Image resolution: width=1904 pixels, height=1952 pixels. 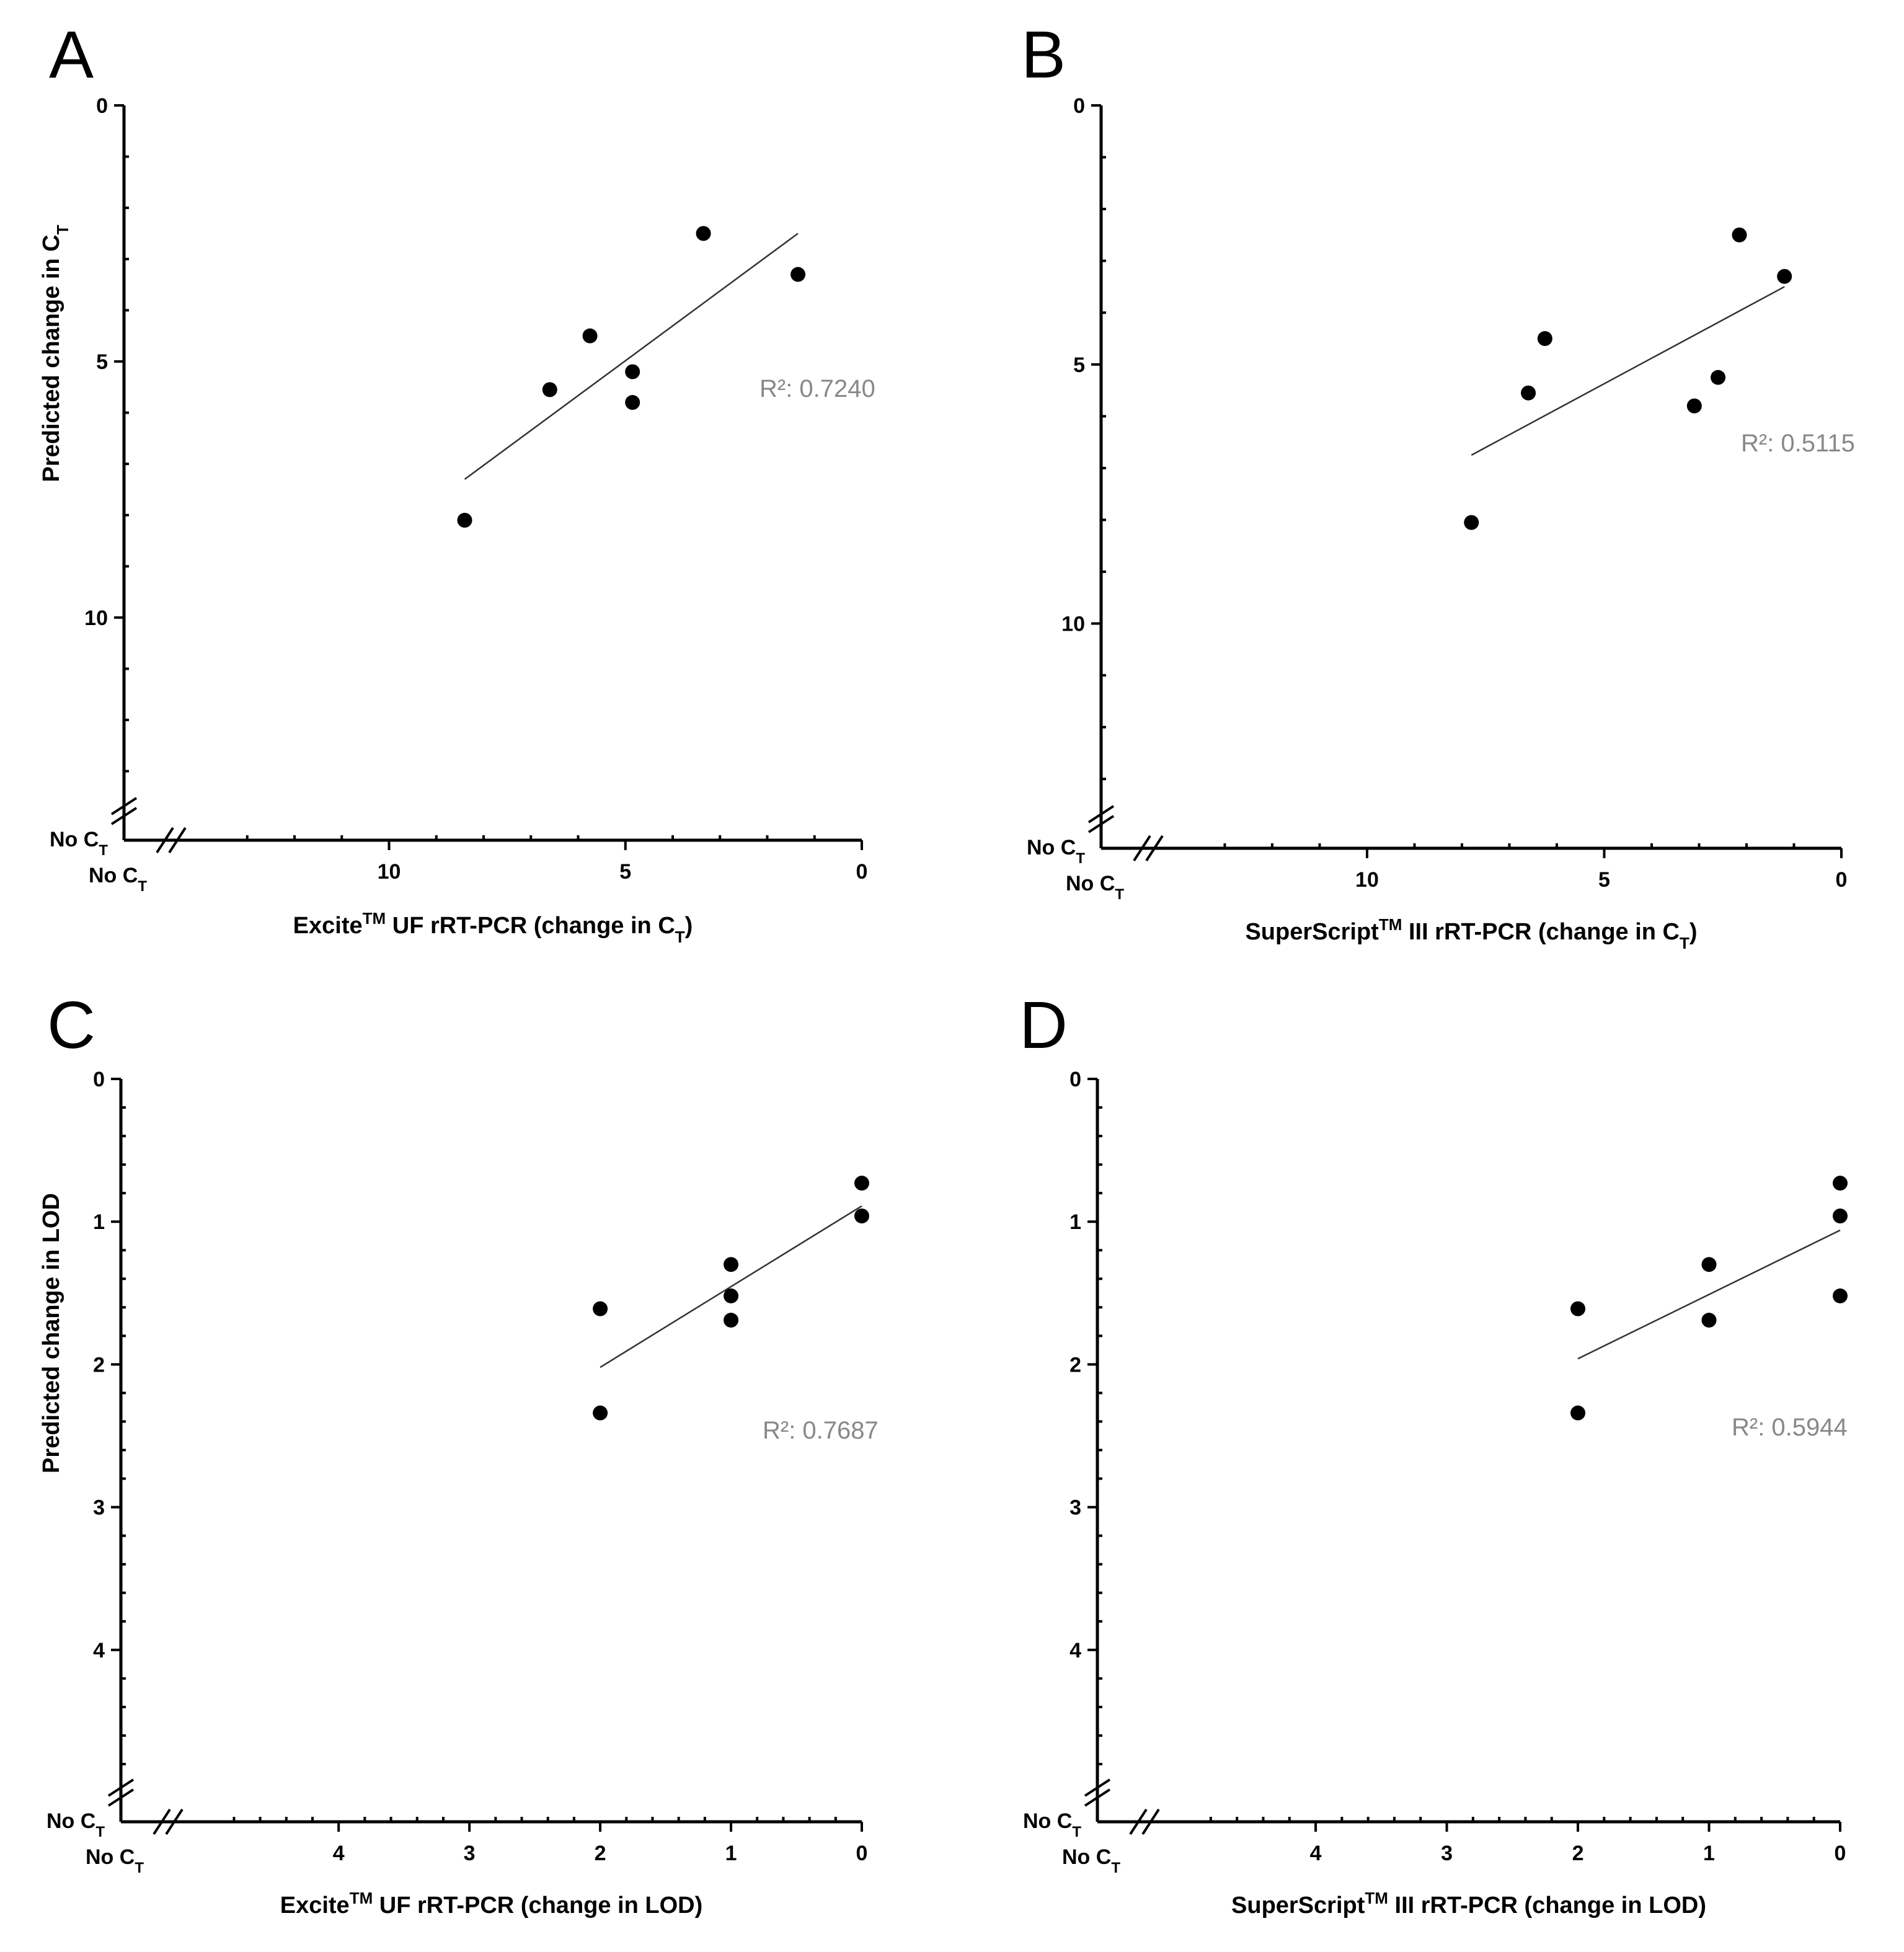 What do you see at coordinates (102, 362) in the screenshot?
I see `y-tick-label: 5` at bounding box center [102, 362].